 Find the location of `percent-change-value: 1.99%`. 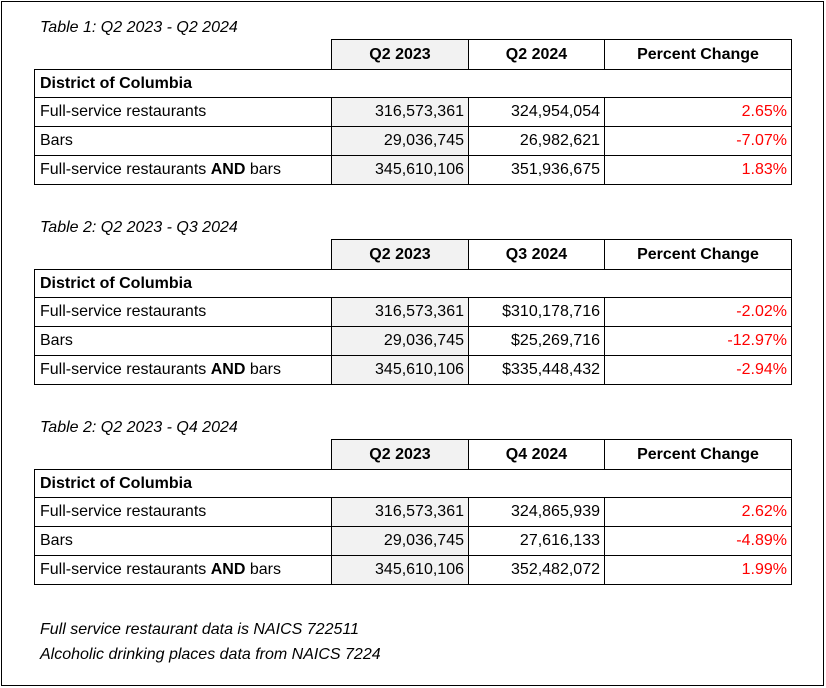

percent-change-value: 1.99% is located at coordinates (698, 570).